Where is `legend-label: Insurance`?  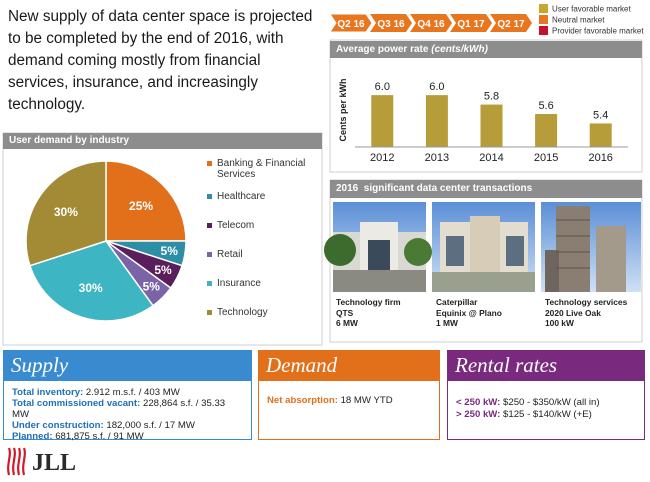
legend-label: Insurance is located at coordinates (239, 283).